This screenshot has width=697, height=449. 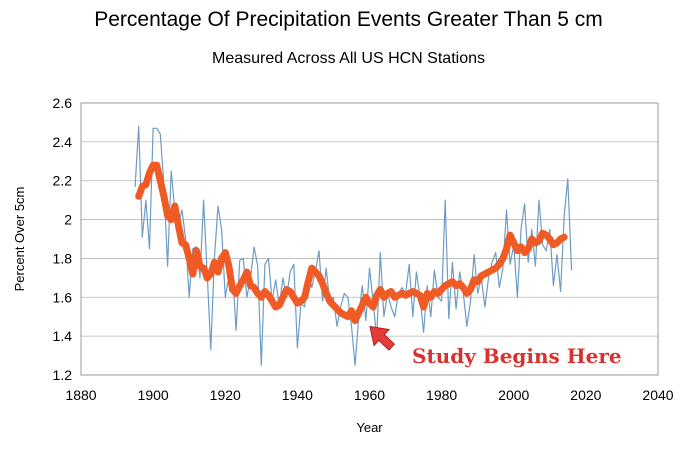 I want to click on x-tick-label: 2040, so click(x=657, y=395).